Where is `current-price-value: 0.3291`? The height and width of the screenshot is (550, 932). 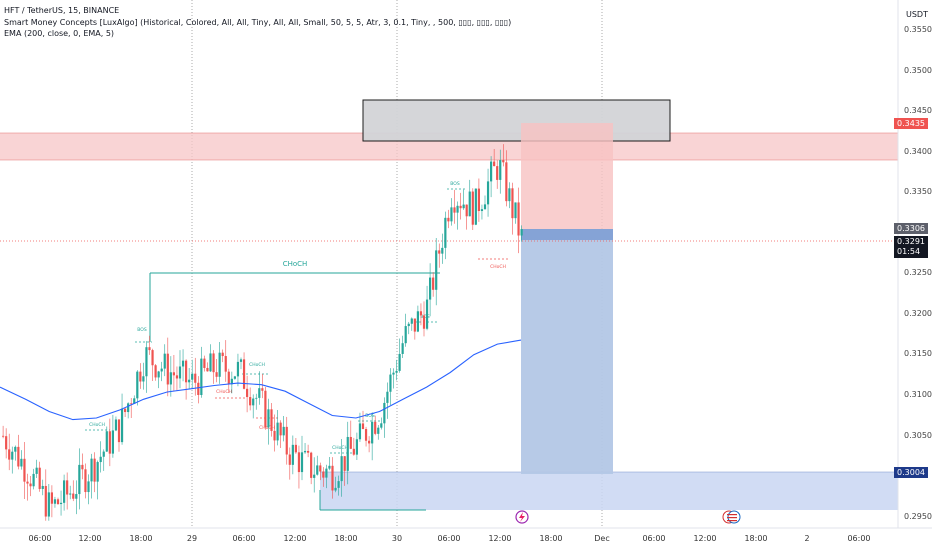 current-price-value: 0.3291 is located at coordinates (911, 241).